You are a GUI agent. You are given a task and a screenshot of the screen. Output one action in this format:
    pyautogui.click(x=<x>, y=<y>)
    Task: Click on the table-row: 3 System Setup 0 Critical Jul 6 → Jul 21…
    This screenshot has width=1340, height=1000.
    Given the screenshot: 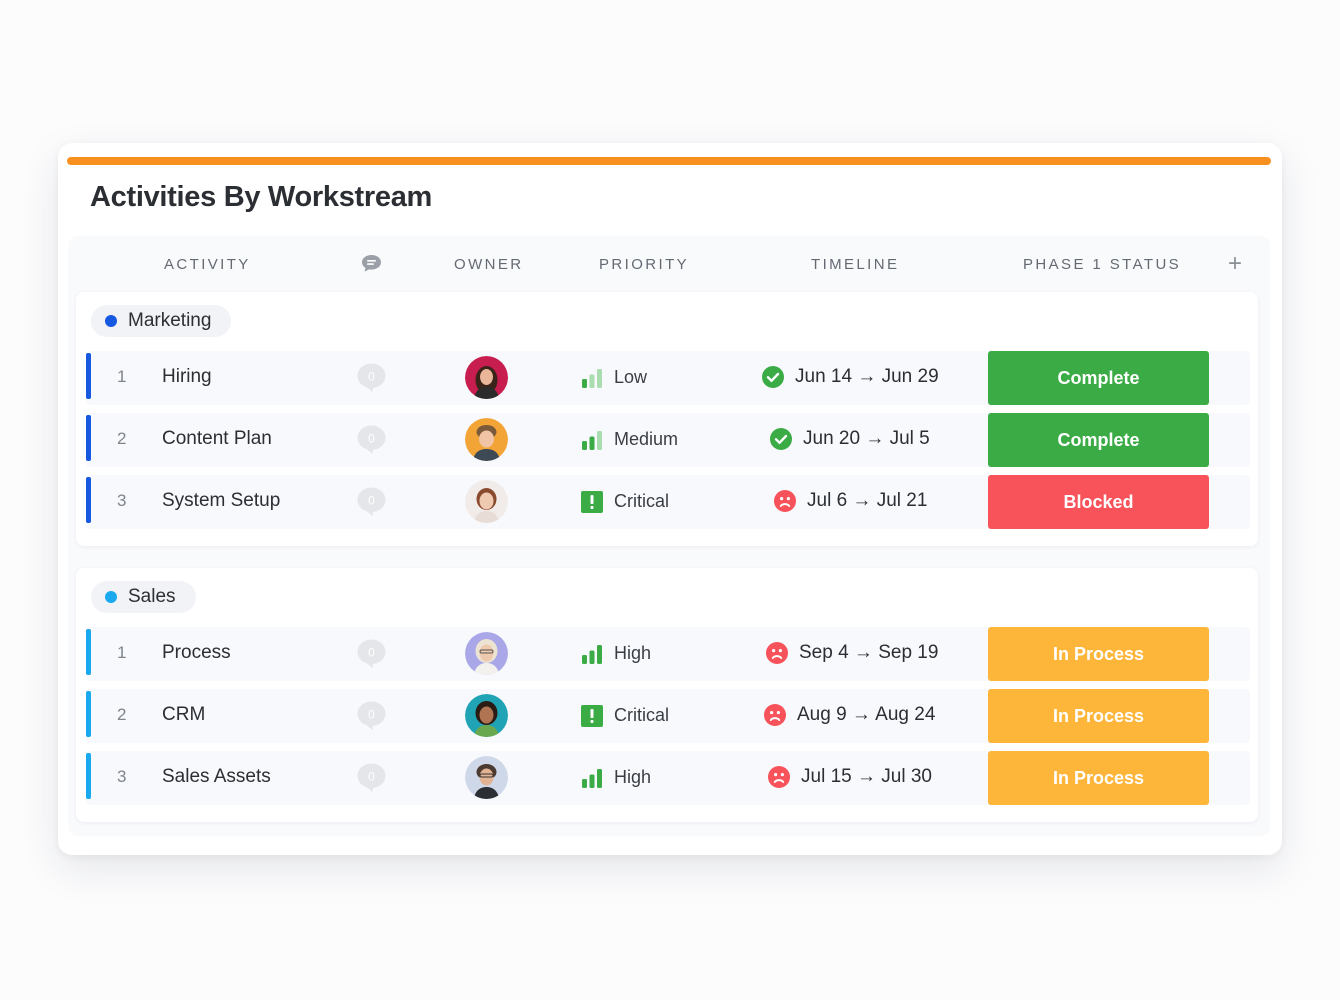 What is the action you would take?
    pyautogui.click(x=668, y=502)
    